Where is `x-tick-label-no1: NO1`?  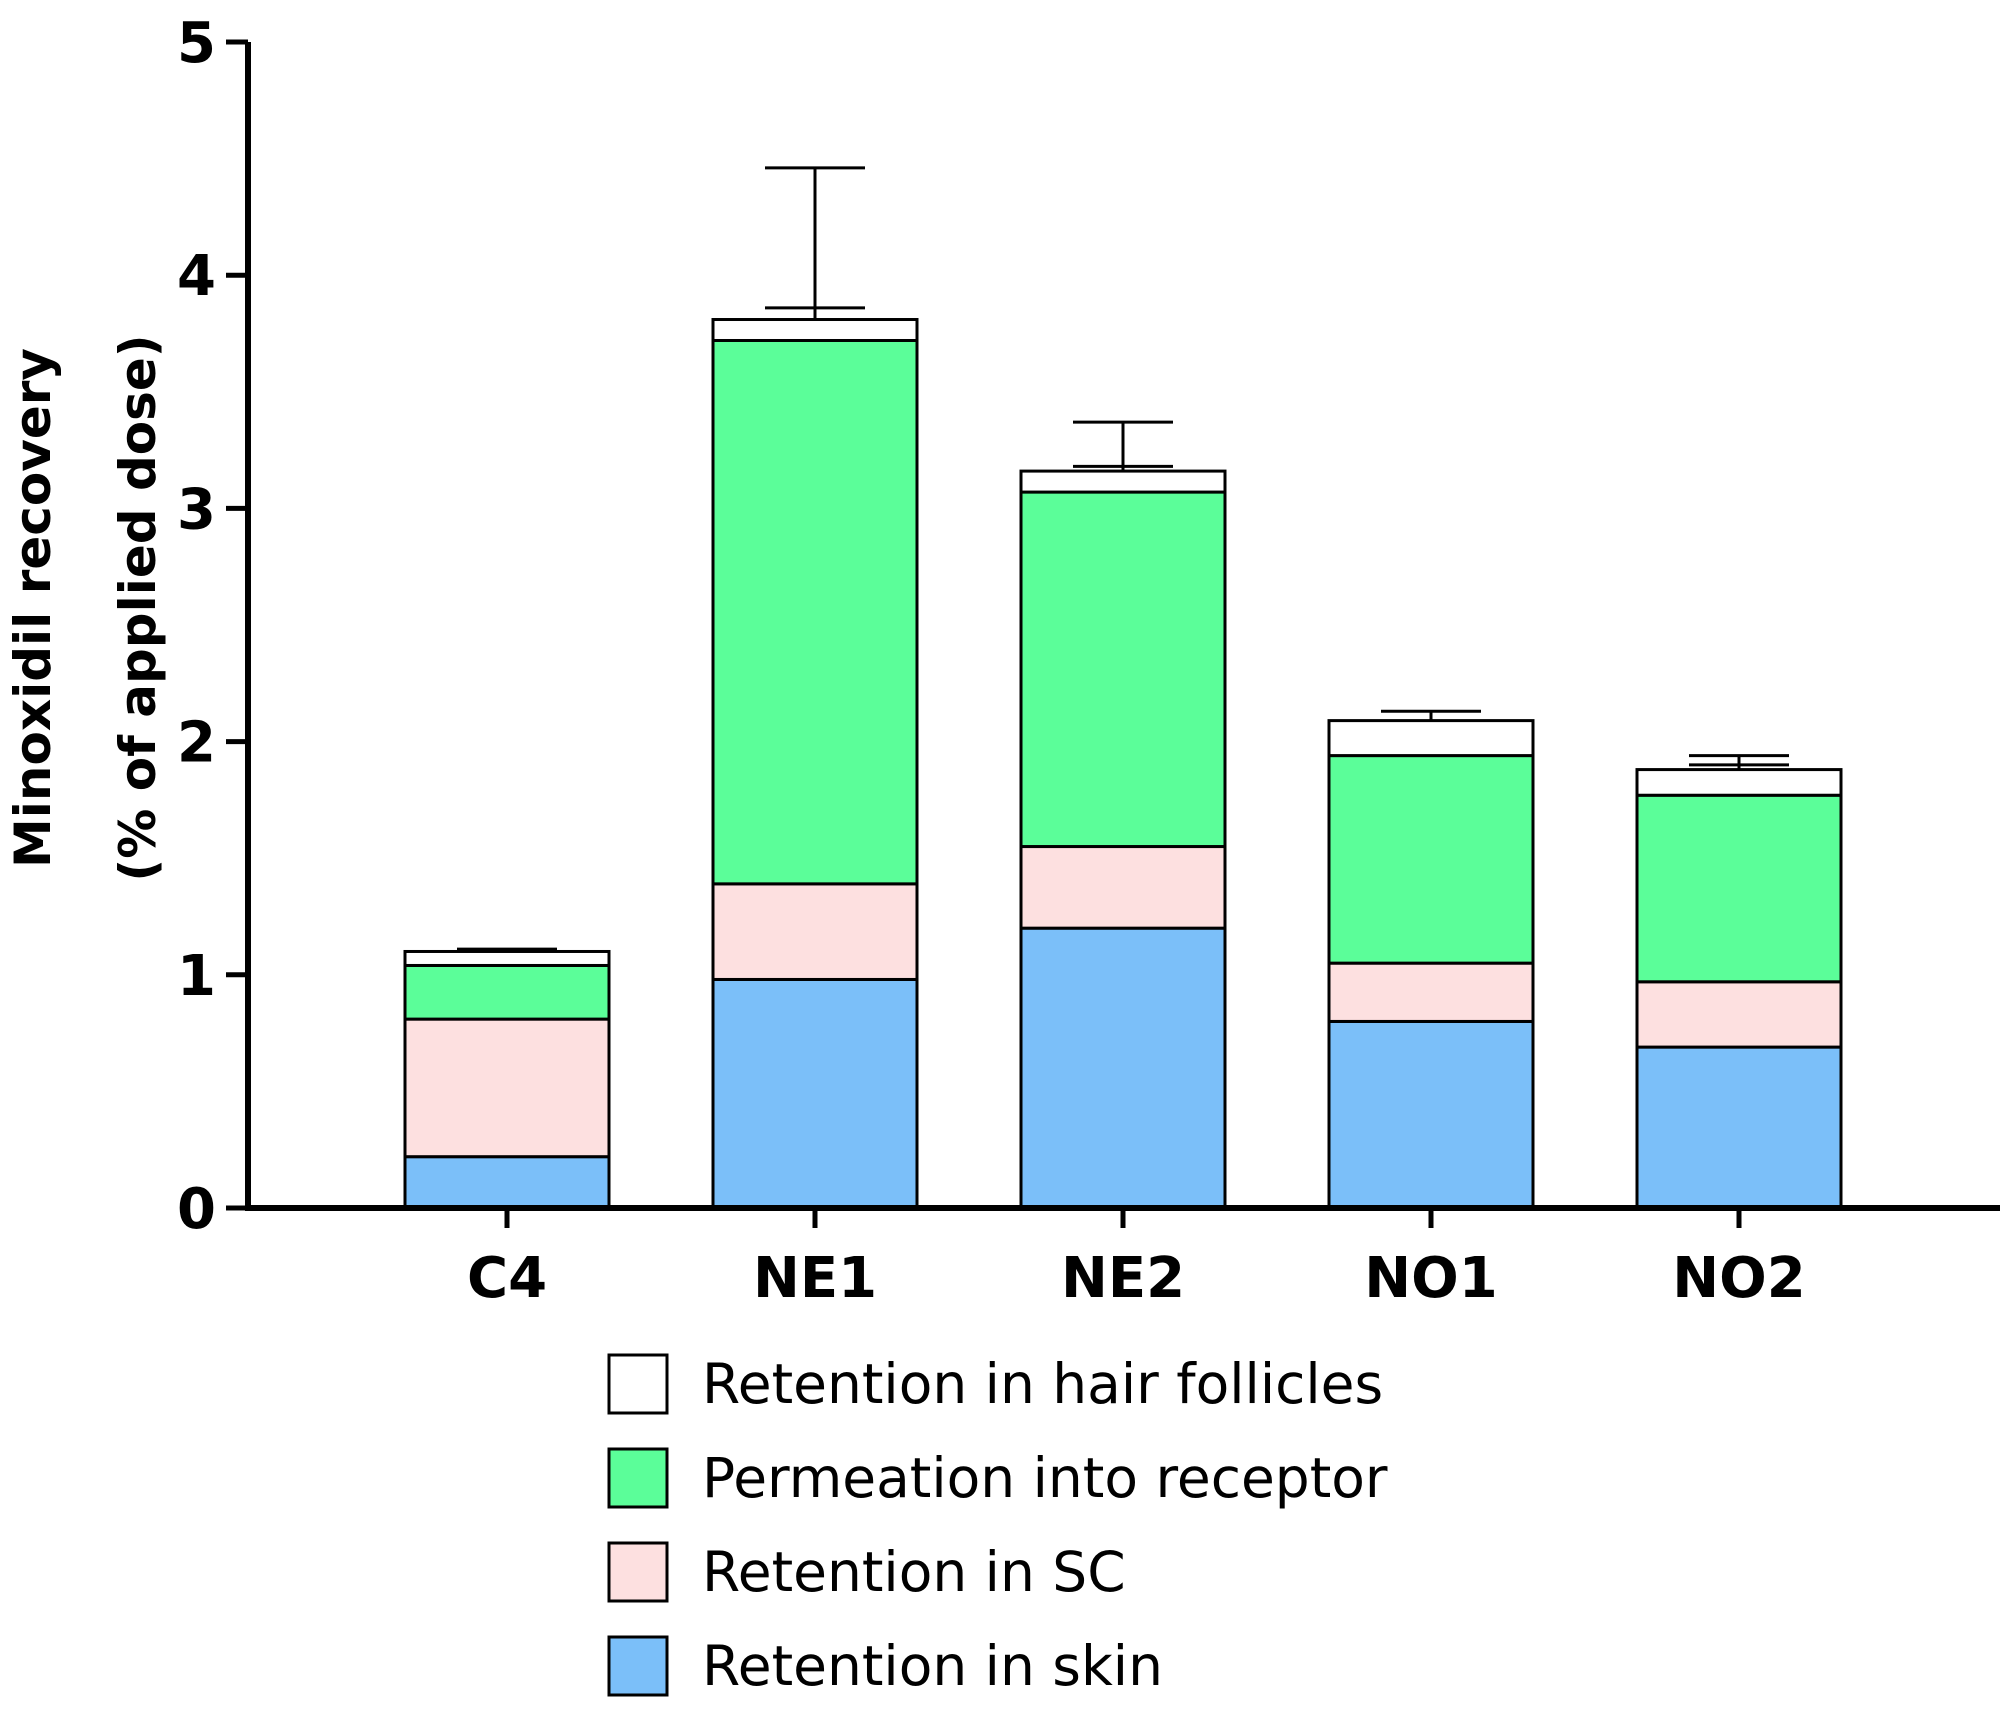 x-tick-label-no1: NO1 is located at coordinates (1430, 1278).